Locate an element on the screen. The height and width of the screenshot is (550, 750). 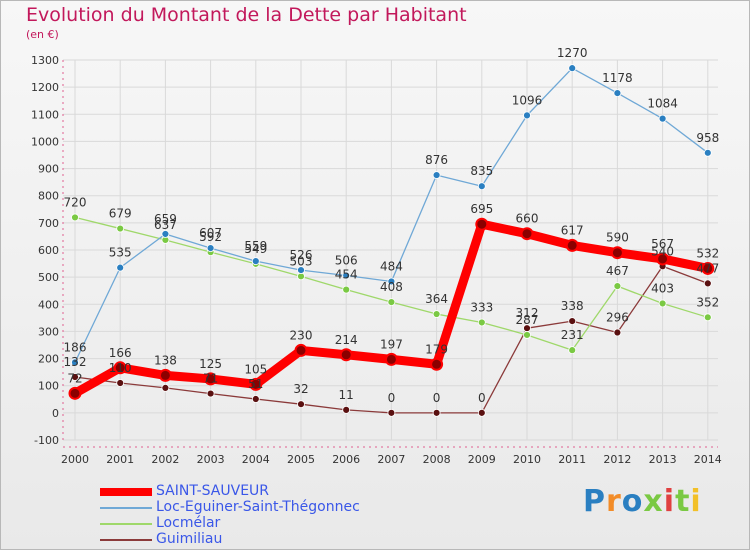
legend-label: SAINT-SAUVEUR is located at coordinates (213, 491).